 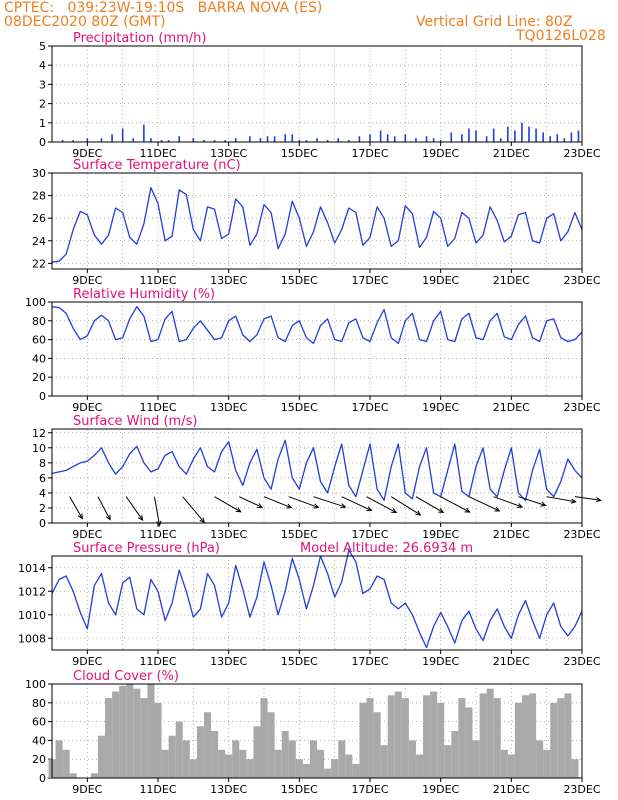 I want to click on temp-ytick-label: 30, so click(x=39, y=173).